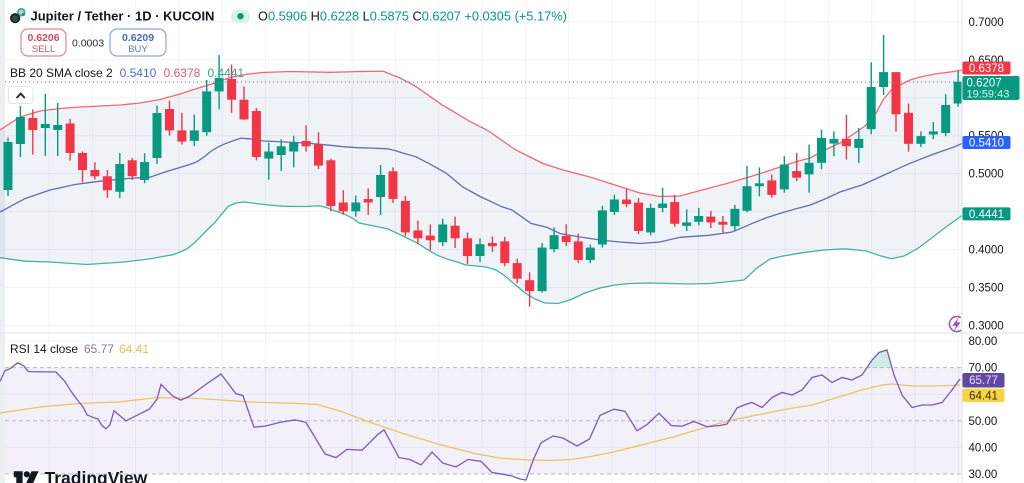  Describe the element at coordinates (988, 95) in the screenshot. I see `svg-text: 19:59:43` at that location.